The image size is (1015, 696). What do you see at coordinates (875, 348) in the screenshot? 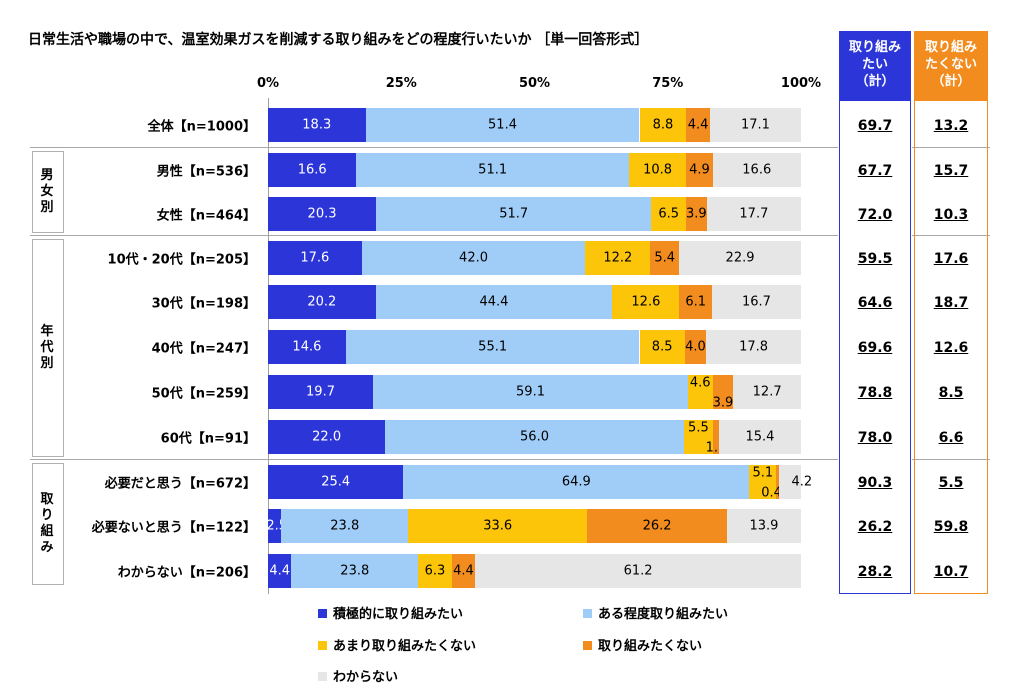
I see `summary-value: 69.6` at bounding box center [875, 348].